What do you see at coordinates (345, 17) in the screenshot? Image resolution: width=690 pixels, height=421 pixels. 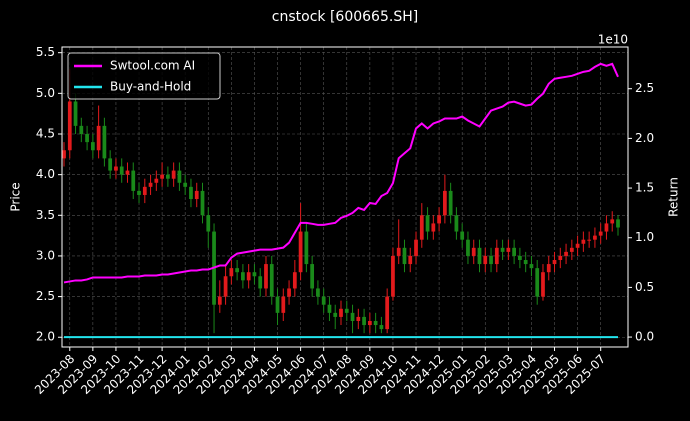 I see `chart-title: cnstock [600665.SH]` at bounding box center [345, 17].